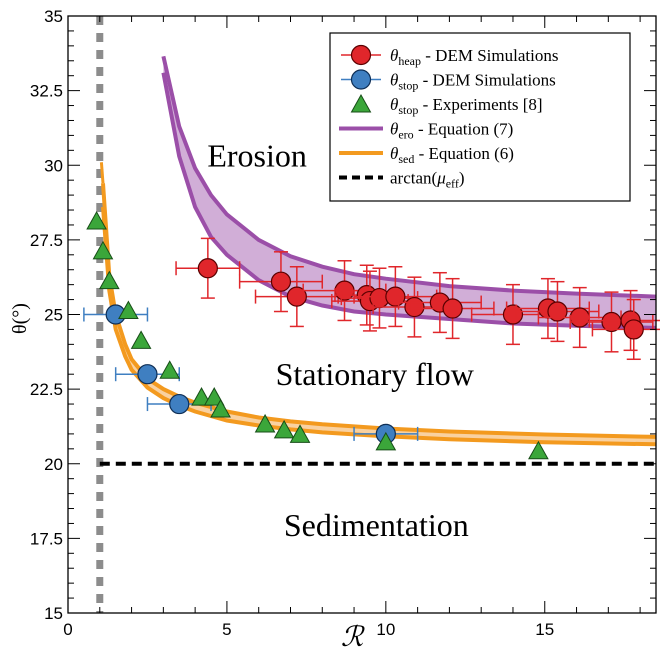  Describe the element at coordinates (53, 613) in the screenshot. I see `y-tick-label: 15` at that location.